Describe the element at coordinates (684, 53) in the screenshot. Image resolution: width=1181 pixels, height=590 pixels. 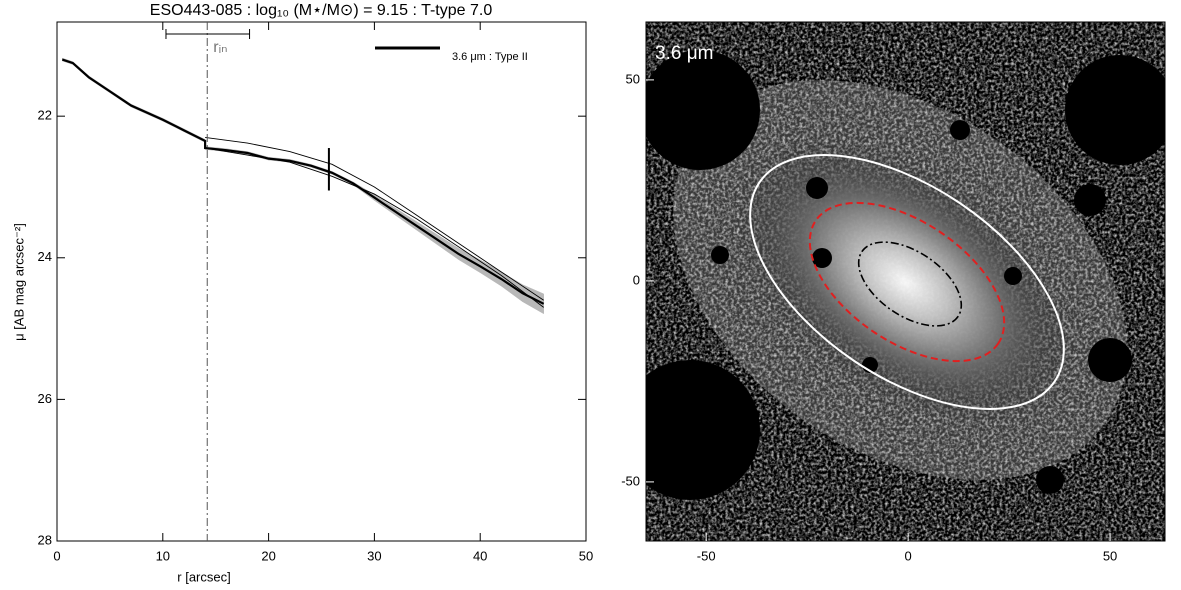
I see `image-label: 3.6 μm` at that location.